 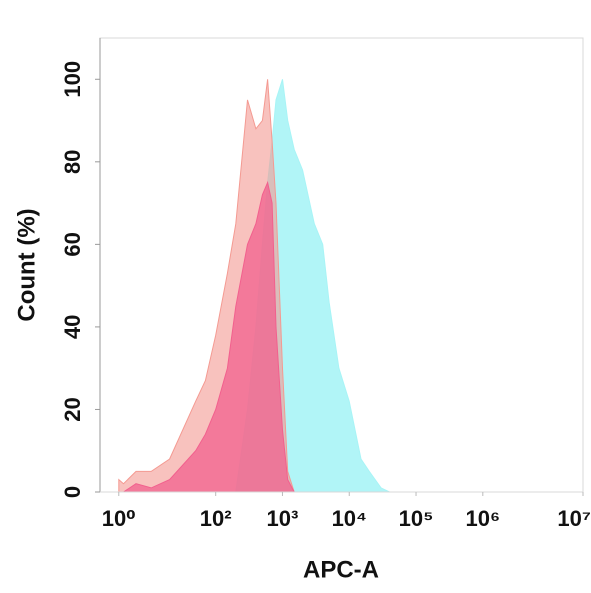 I want to click on y-tick-label: 40, so click(x=72, y=327).